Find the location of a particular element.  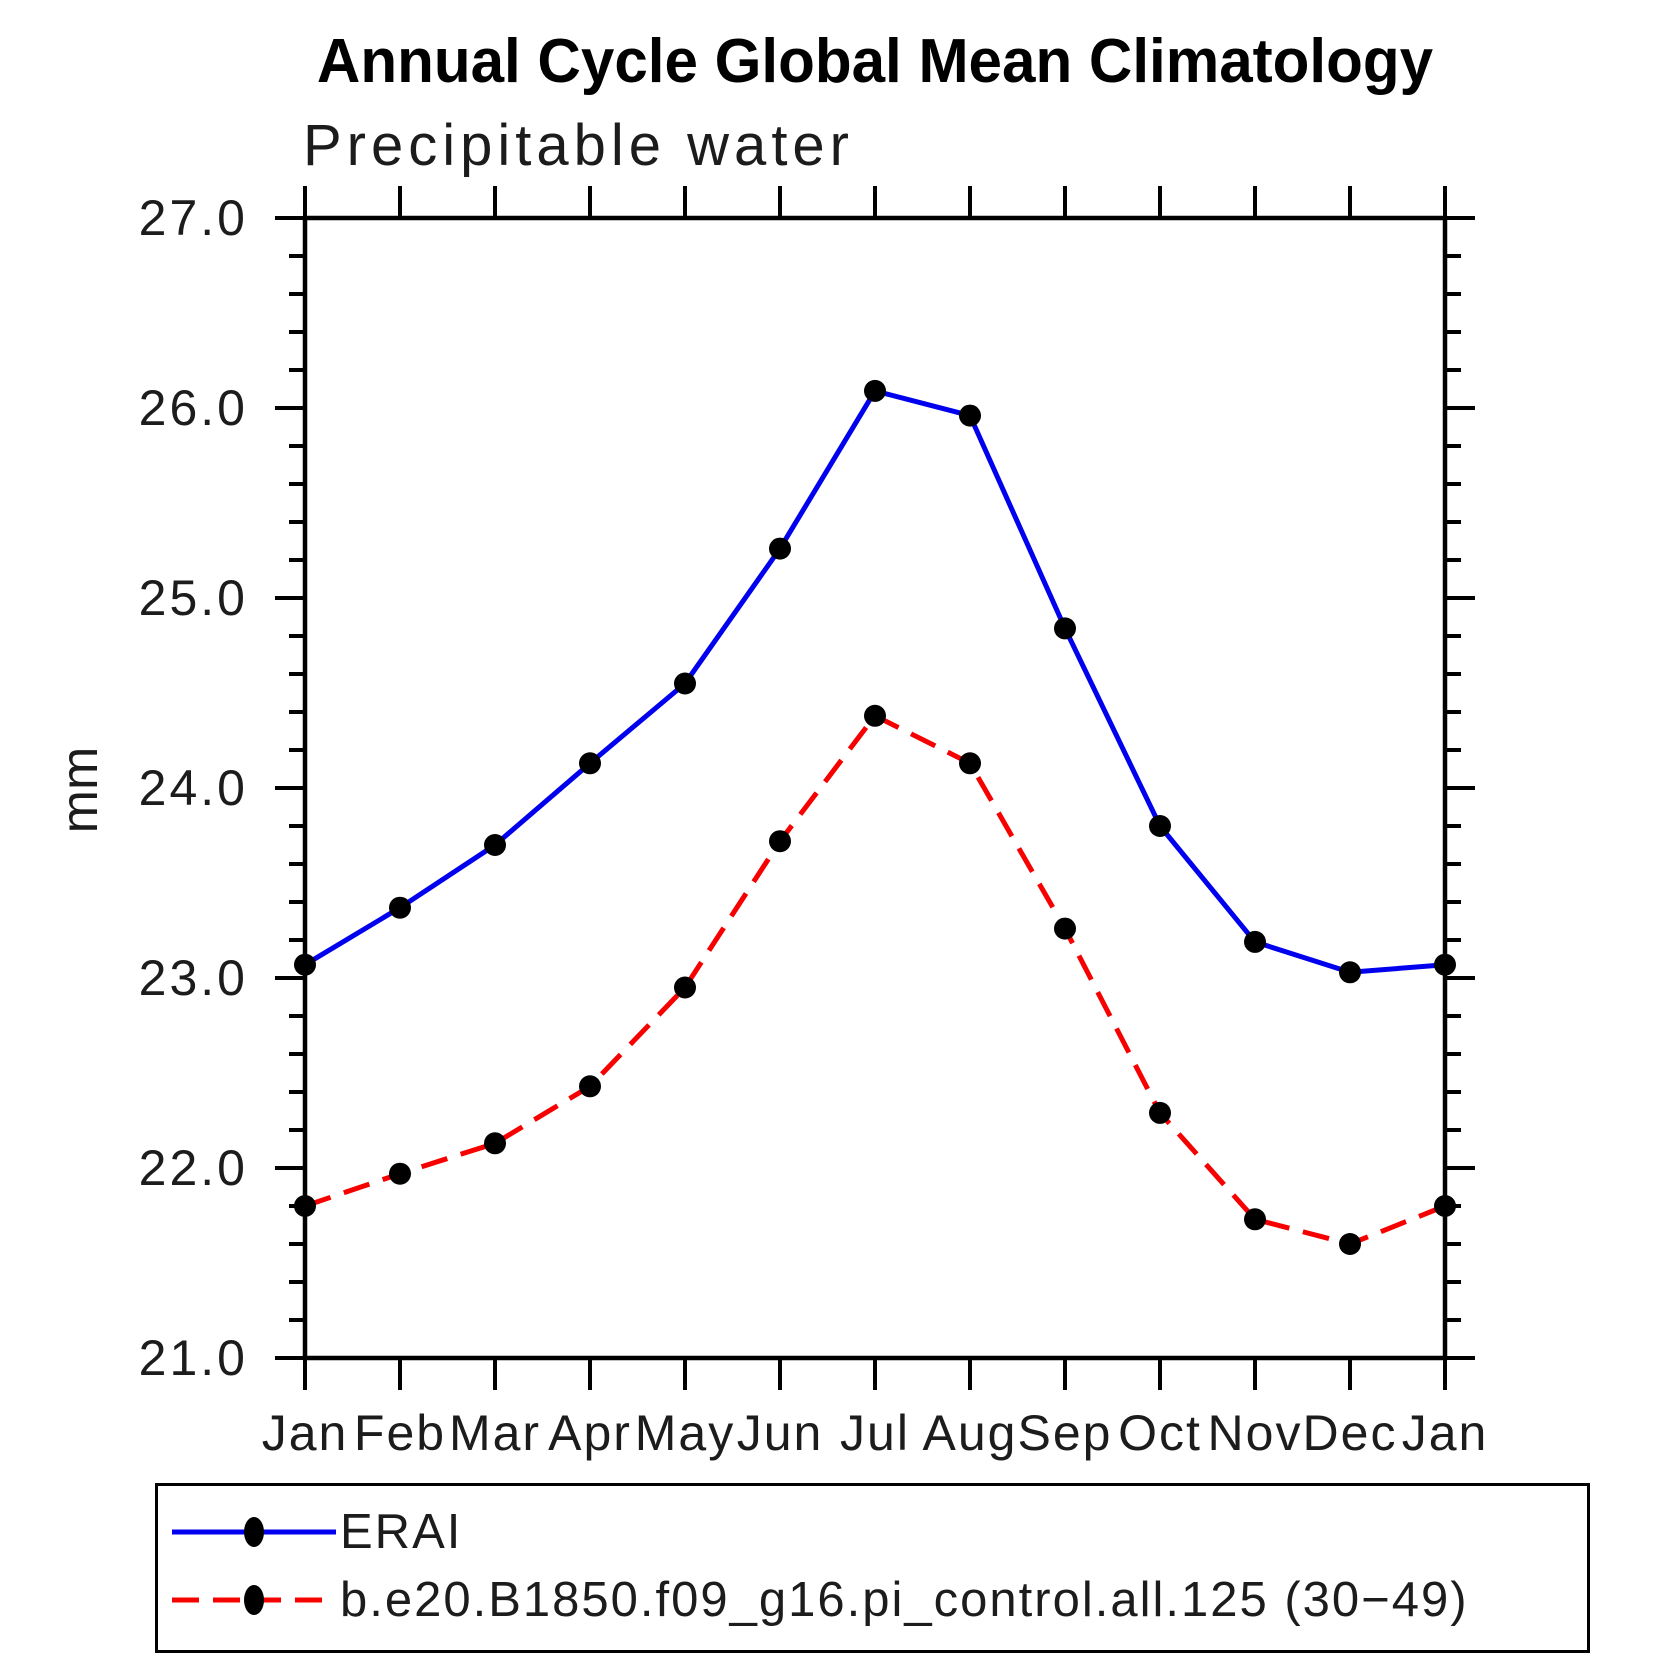

x-tick-label: Sep is located at coordinates (1065, 1433).